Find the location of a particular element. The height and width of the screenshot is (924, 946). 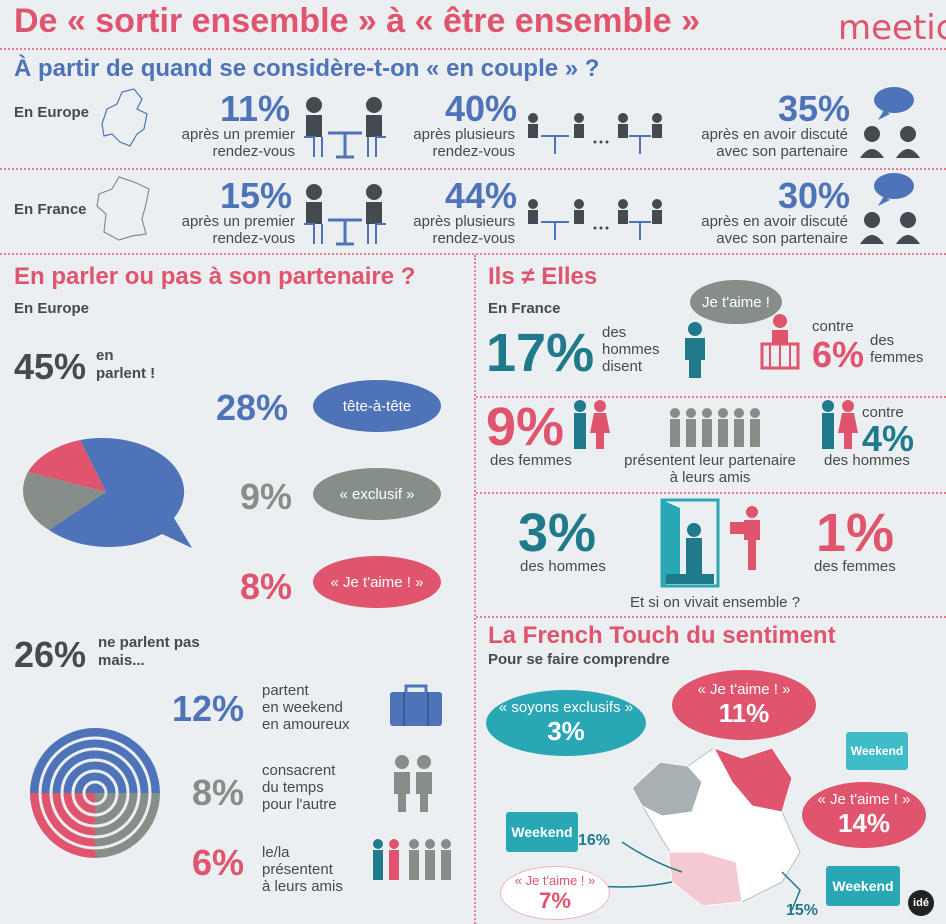

ils-h-caption: des hommes is located at coordinates (867, 460).